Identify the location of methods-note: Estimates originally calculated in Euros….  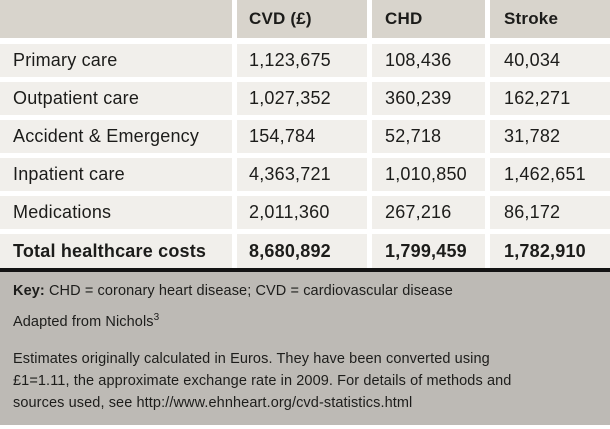
(304, 381).